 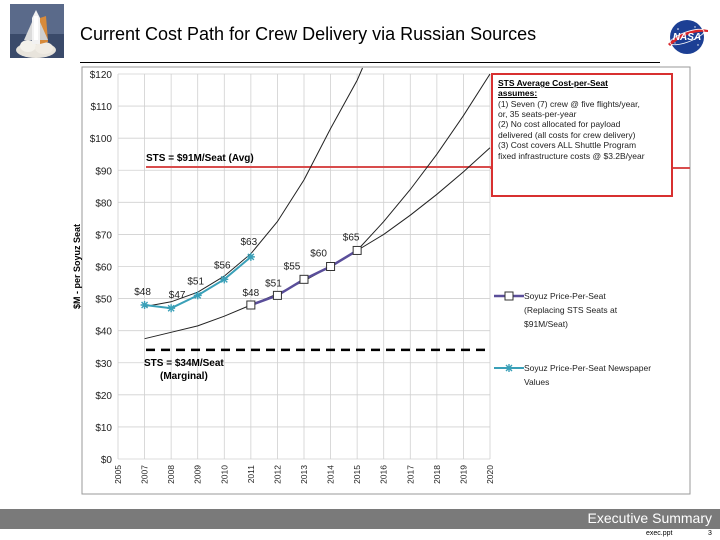 I want to click on y-tick-label: $80, so click(x=103, y=203).